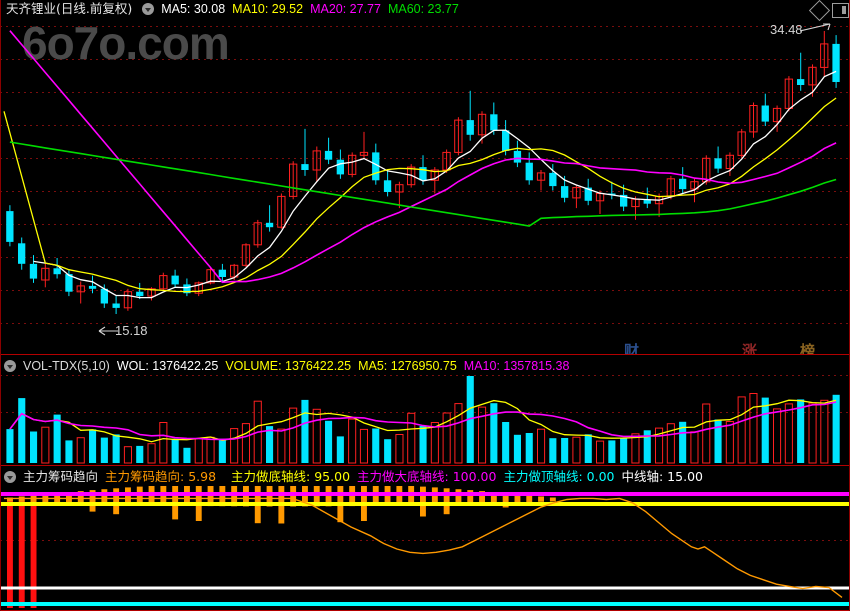 Image resolution: width=850 pixels, height=611 pixels. Describe the element at coordinates (516, 366) in the screenshot. I see `legend-vol-ma10: MA10: 1357815.38` at that location.